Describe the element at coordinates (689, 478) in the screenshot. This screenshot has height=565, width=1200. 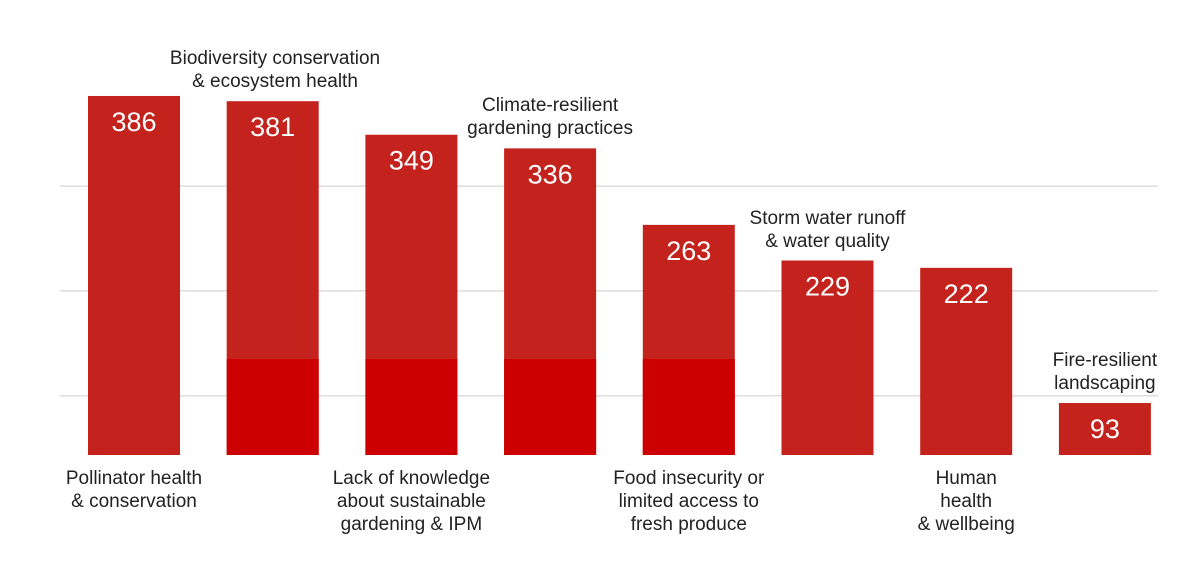
I see `category-label-line: Food insecurity or` at that location.